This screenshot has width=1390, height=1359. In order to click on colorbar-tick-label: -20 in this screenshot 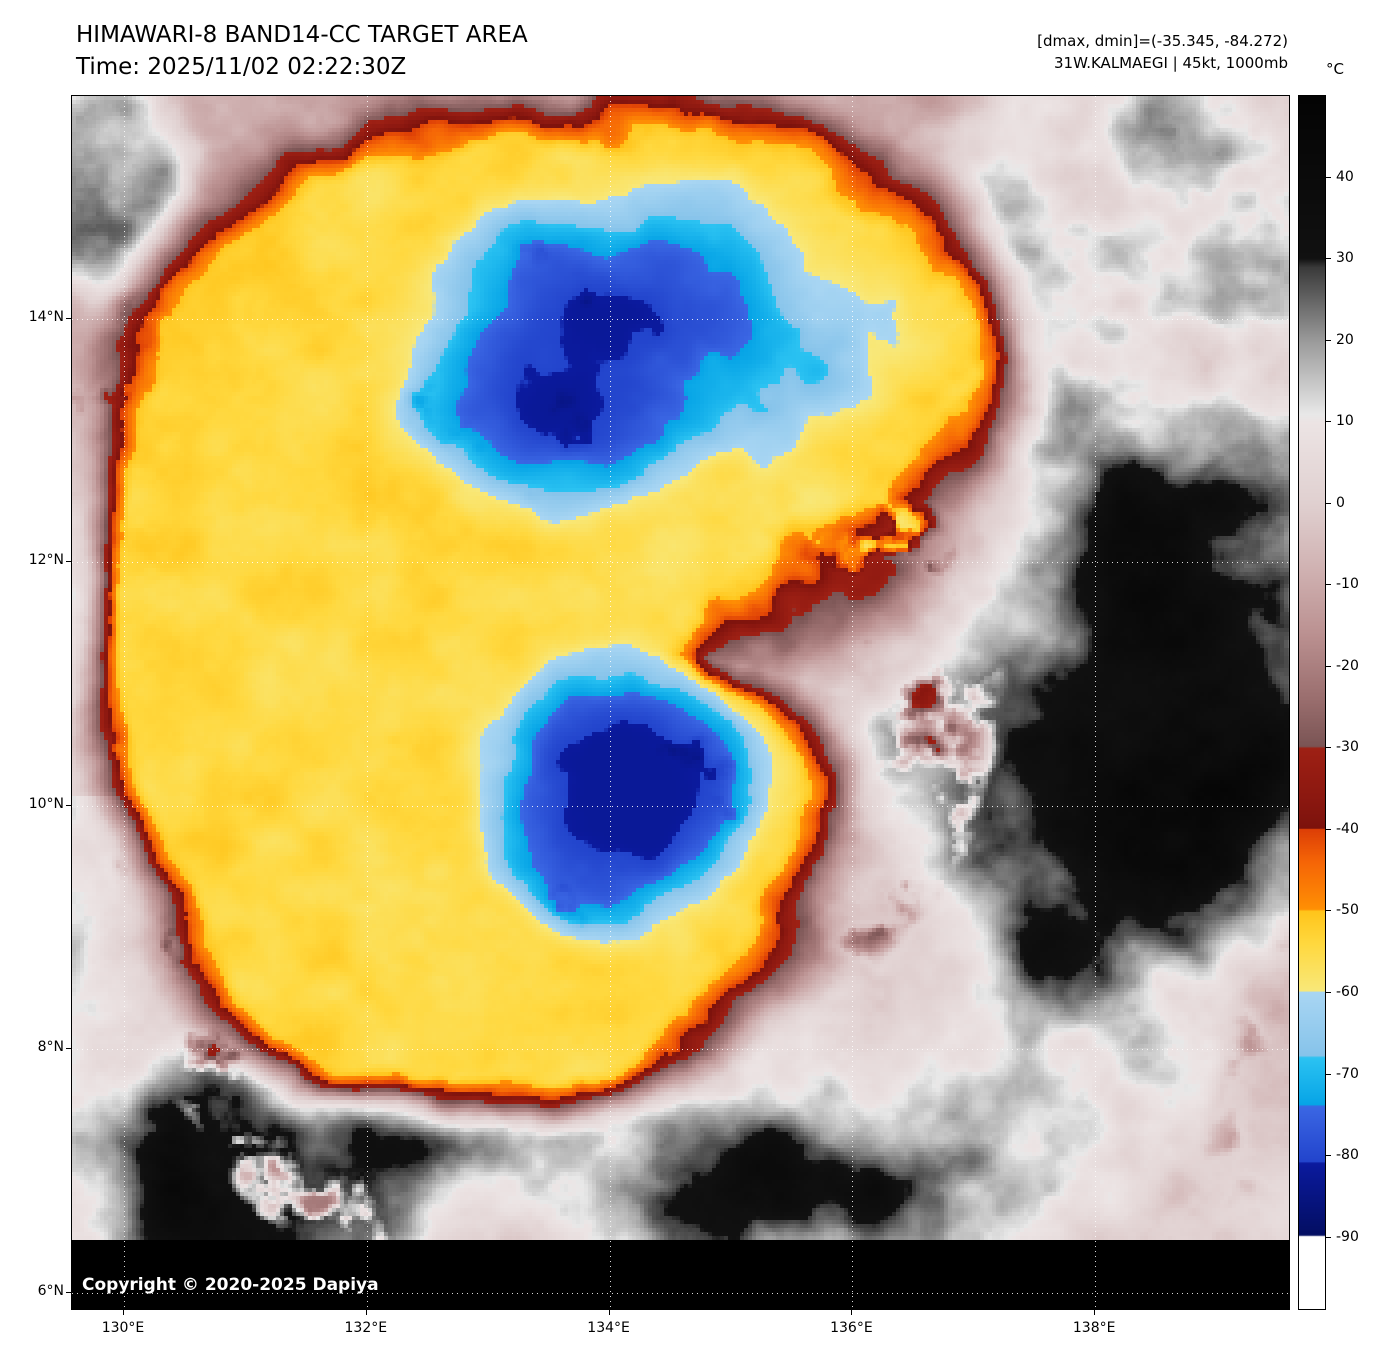, I will do `click(1347, 665)`.